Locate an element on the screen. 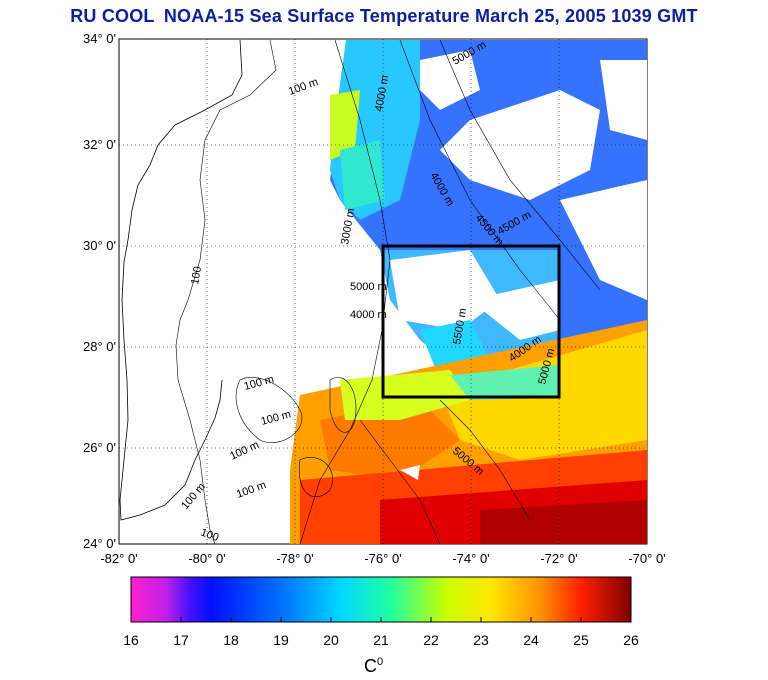  lon-tick-label: -76° 0' is located at coordinates (383, 558).